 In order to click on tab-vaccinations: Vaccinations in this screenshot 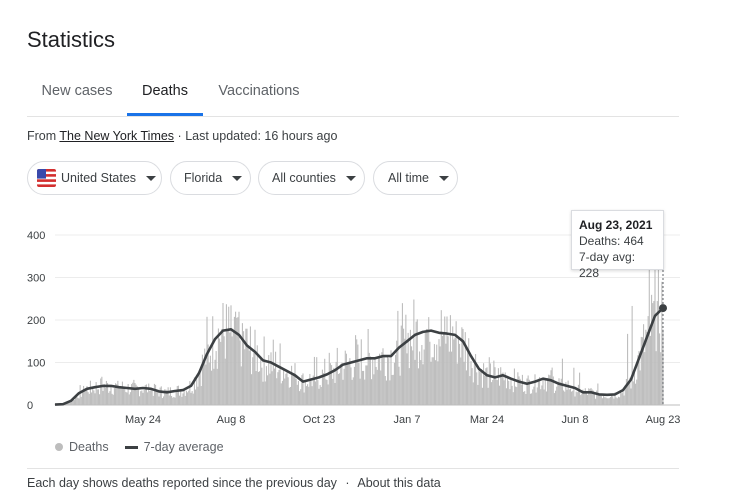, I will do `click(259, 92)`.